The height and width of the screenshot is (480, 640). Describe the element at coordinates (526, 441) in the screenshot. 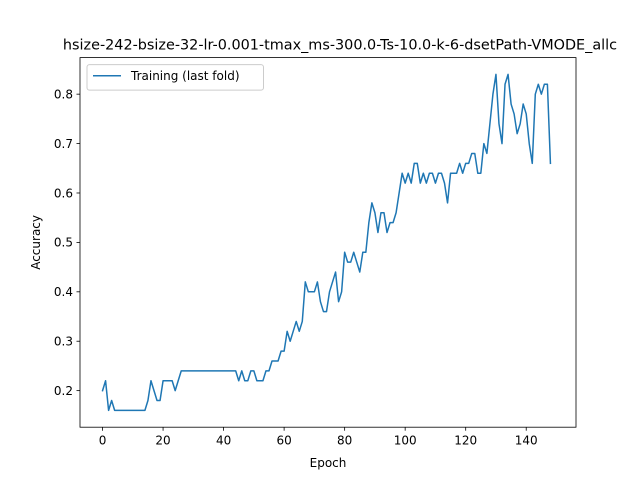

I see `x-tick-label: 140` at that location.